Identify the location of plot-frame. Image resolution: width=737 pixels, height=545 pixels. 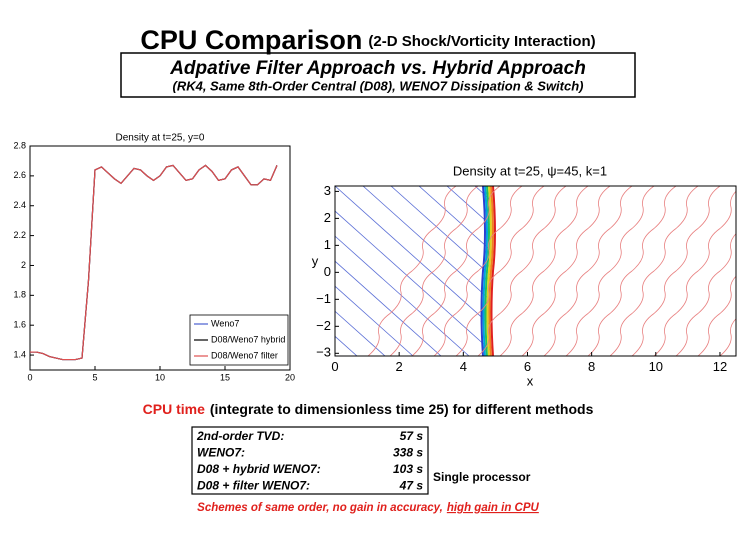
(160, 258).